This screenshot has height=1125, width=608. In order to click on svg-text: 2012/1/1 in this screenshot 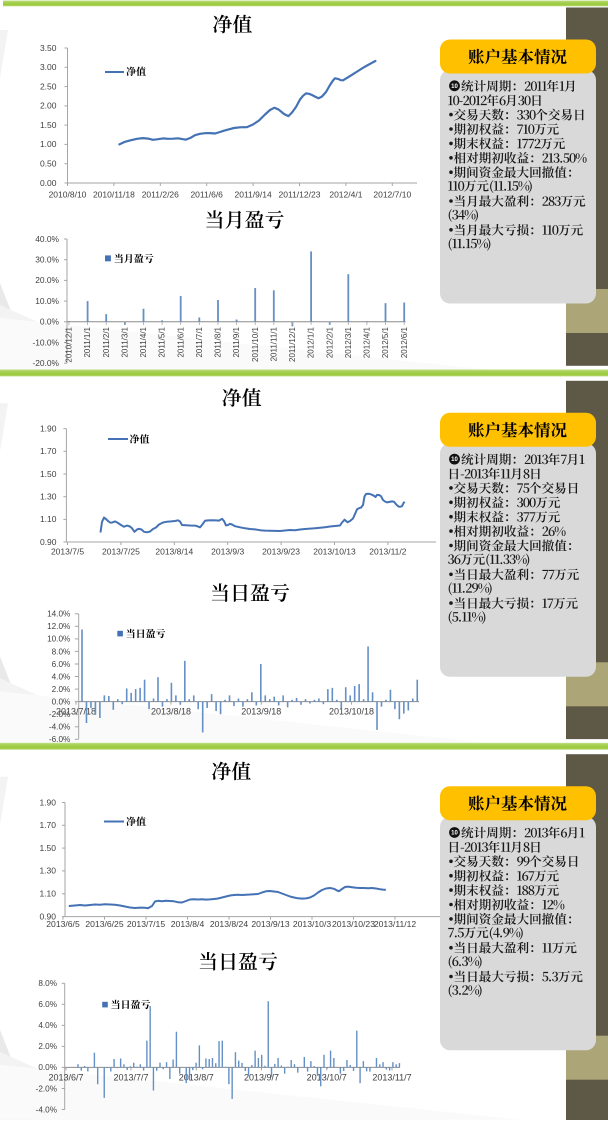, I will do `click(311, 342)`.